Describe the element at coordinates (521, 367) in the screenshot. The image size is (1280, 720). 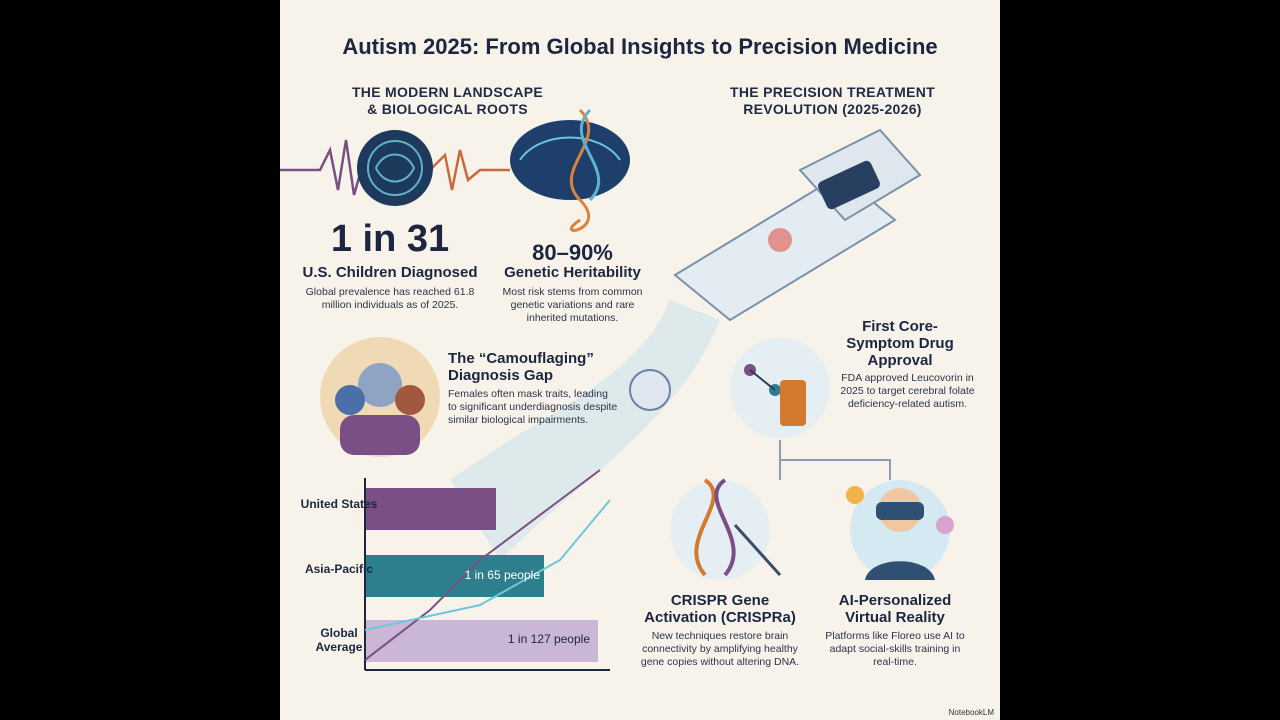
I see `camouflage-title: The “Camouflaging” Diagnosis Gap` at that location.